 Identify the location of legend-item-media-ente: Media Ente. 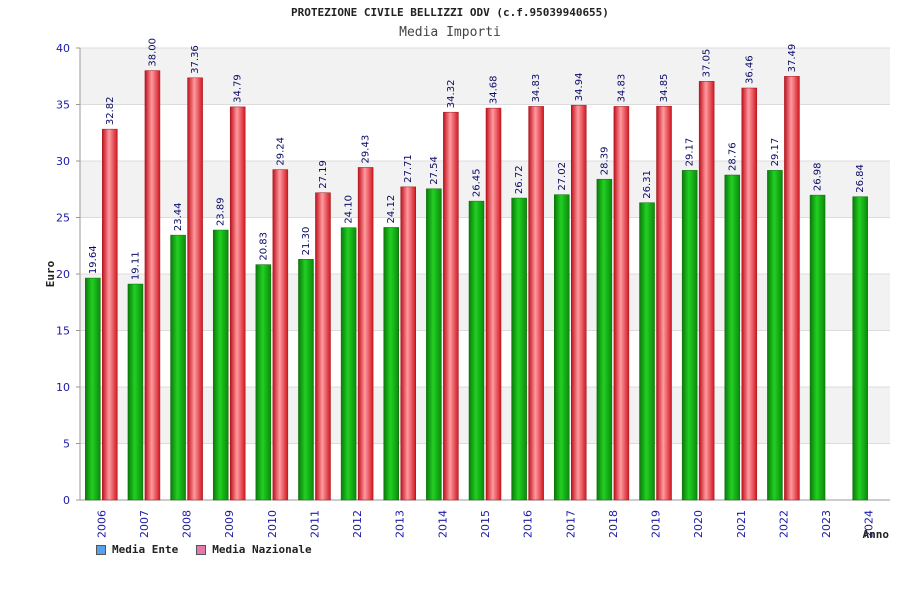
(137, 549).